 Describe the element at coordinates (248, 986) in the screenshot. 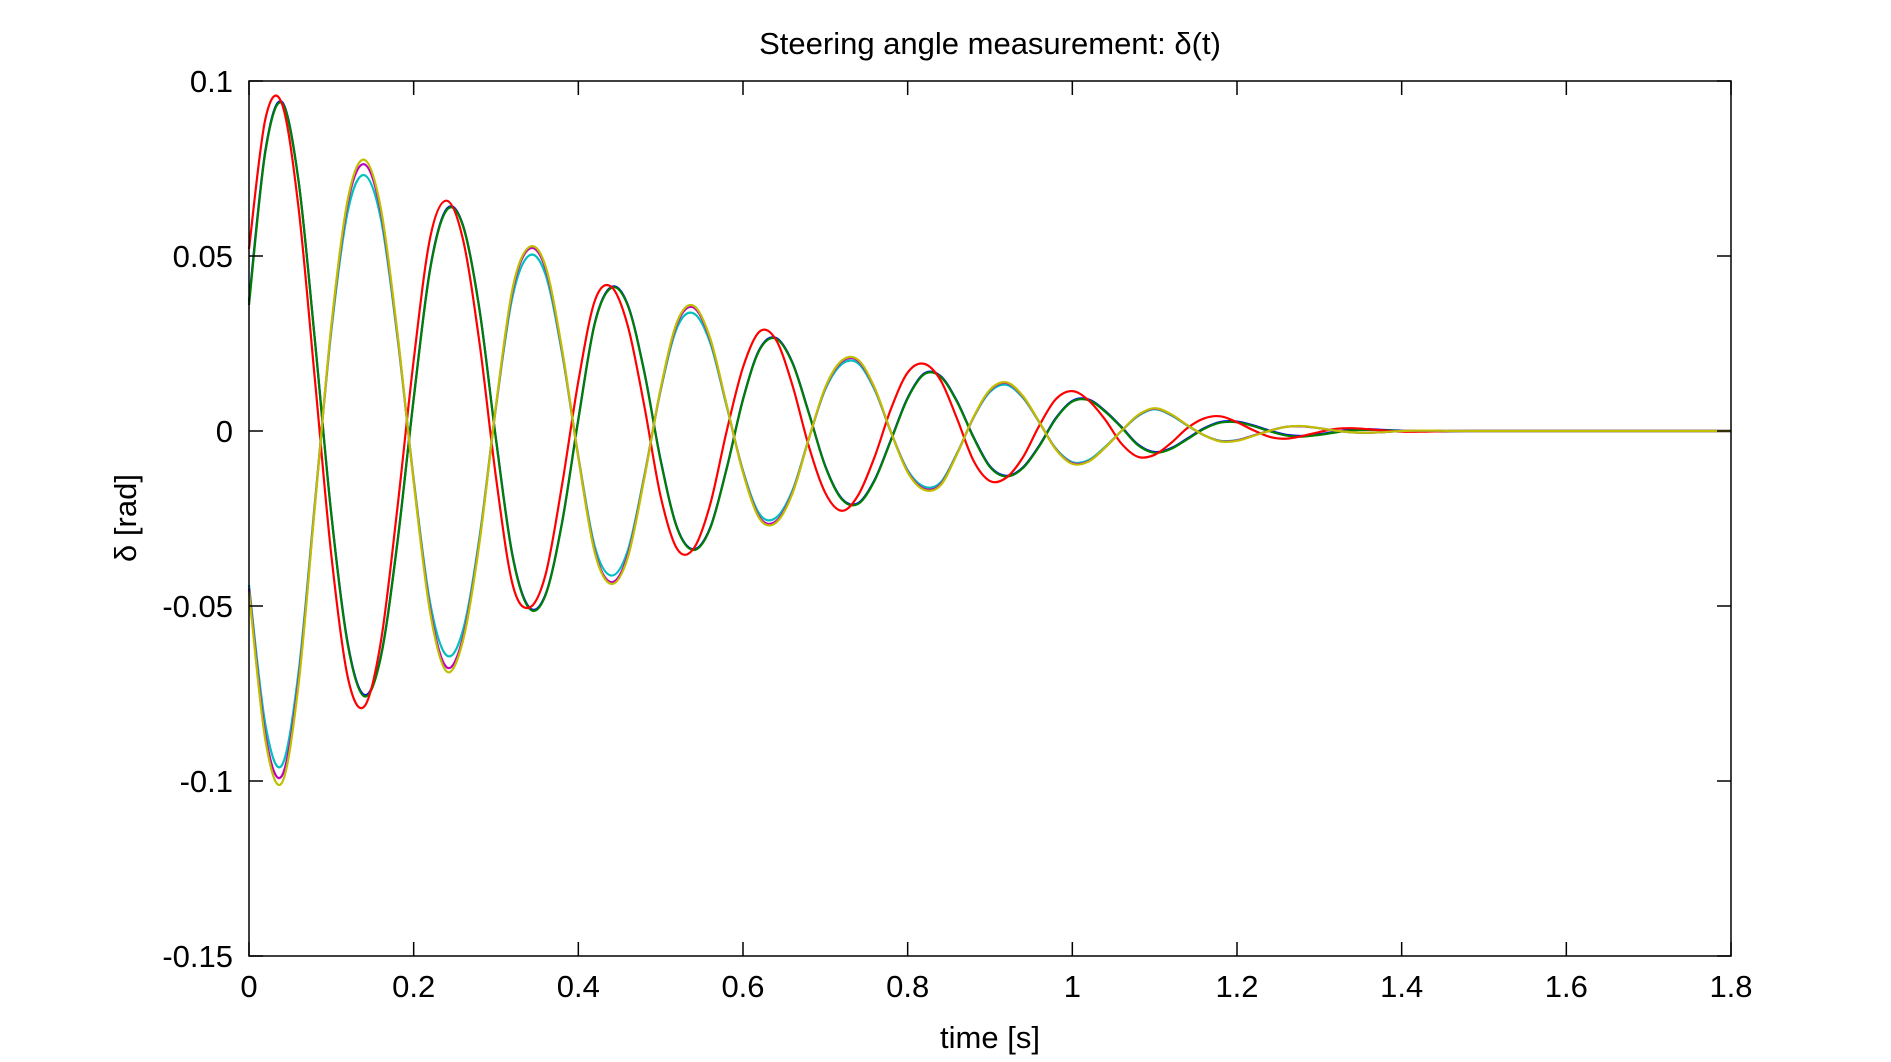

I see `x-tick-label: 0` at that location.